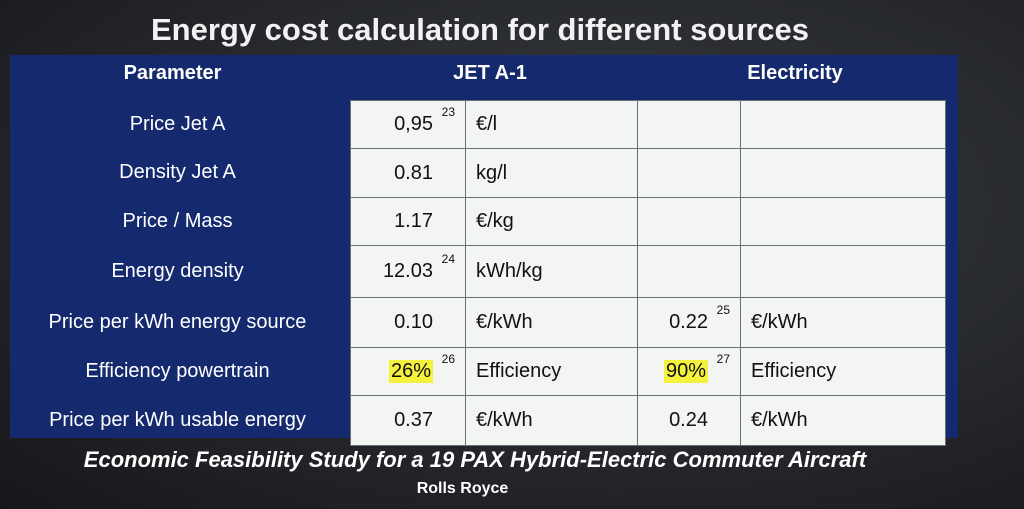  What do you see at coordinates (685, 371) in the screenshot?
I see `value-text: 90%` at bounding box center [685, 371].